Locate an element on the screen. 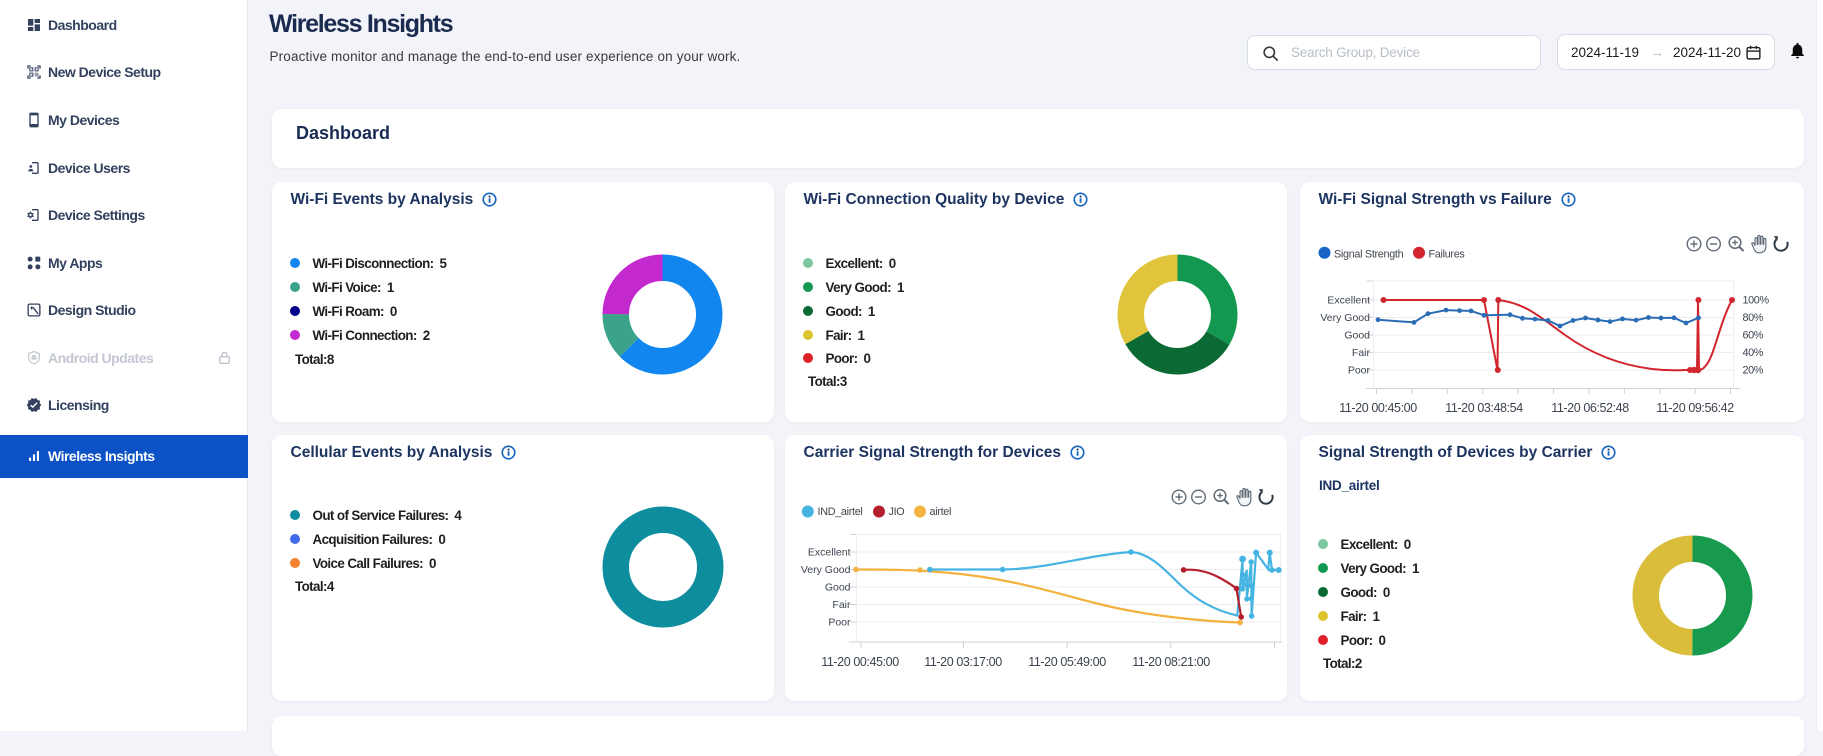  svg-text: 100% is located at coordinates (1756, 301).